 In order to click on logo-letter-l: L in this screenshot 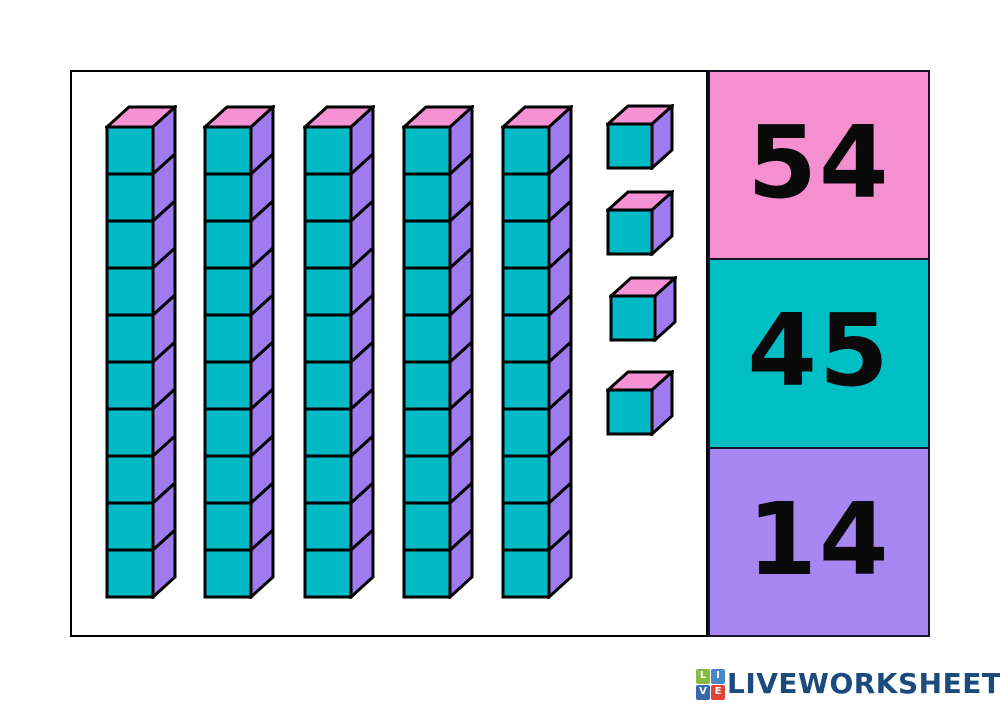, I will do `click(703, 676)`.